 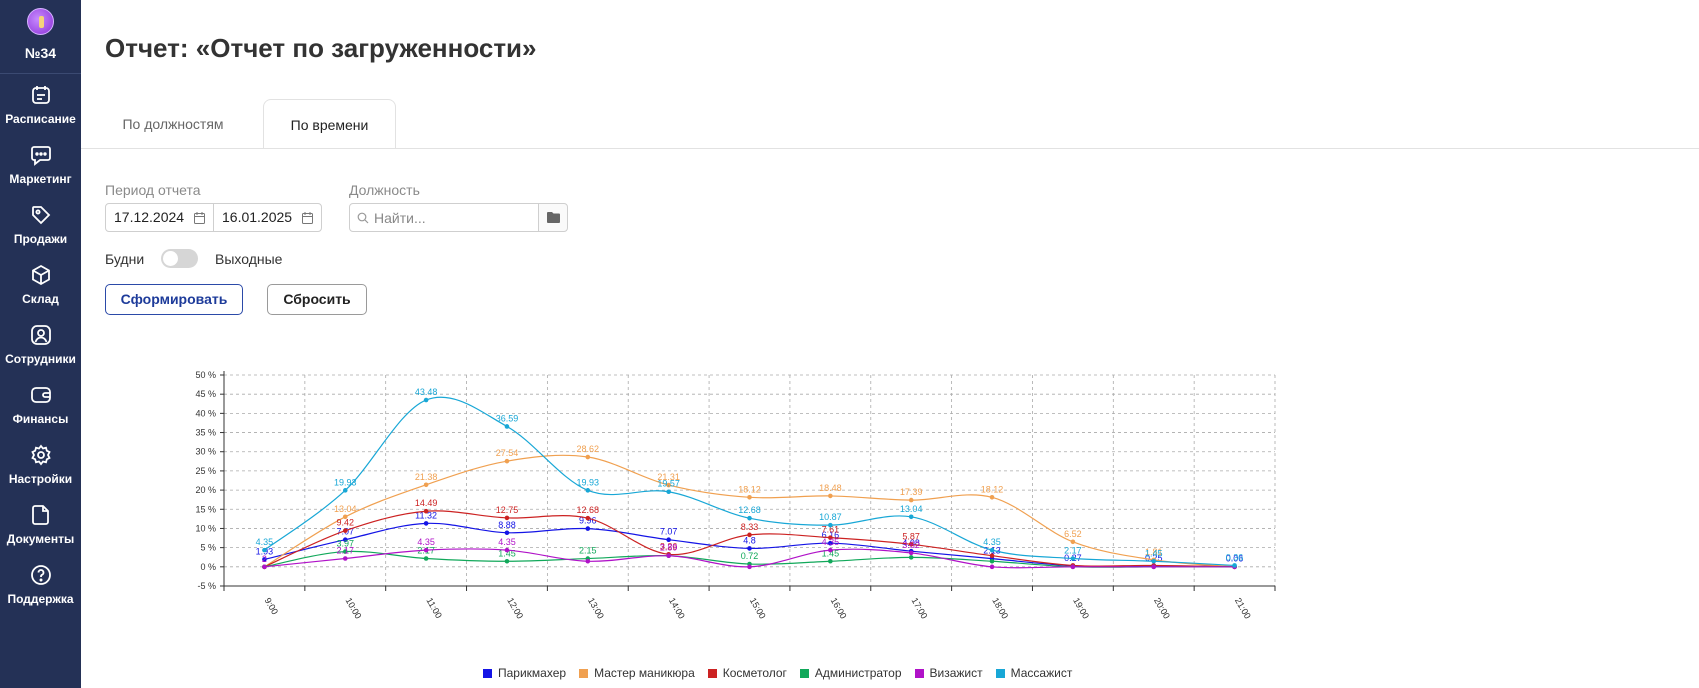 What do you see at coordinates (40, 589) in the screenshot?
I see `sidebar-item-support: Поддержка` at bounding box center [40, 589].